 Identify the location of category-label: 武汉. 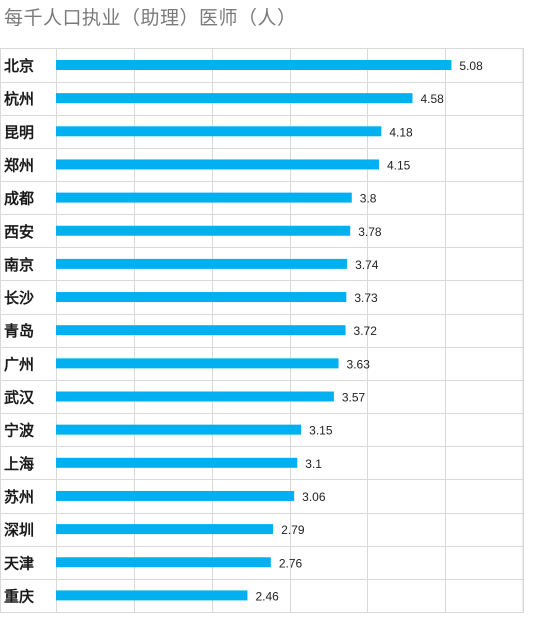
(19, 398).